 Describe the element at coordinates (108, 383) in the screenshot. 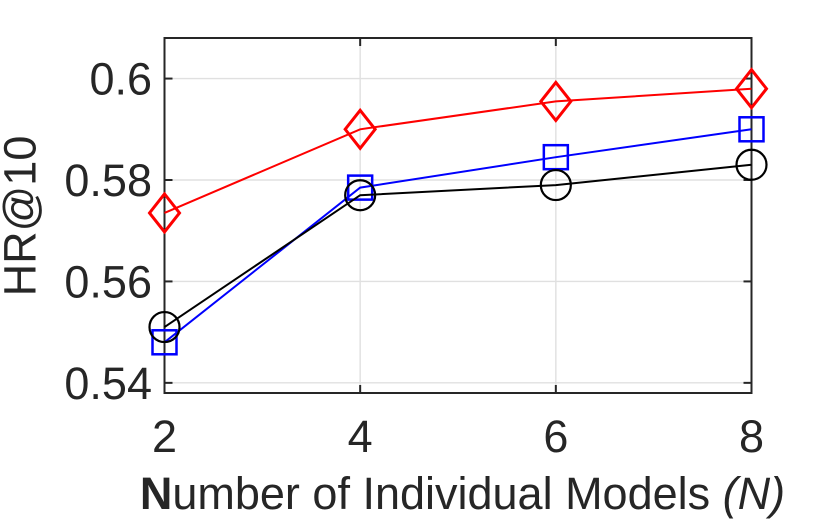

I see `y-tick-label: 0.54` at that location.